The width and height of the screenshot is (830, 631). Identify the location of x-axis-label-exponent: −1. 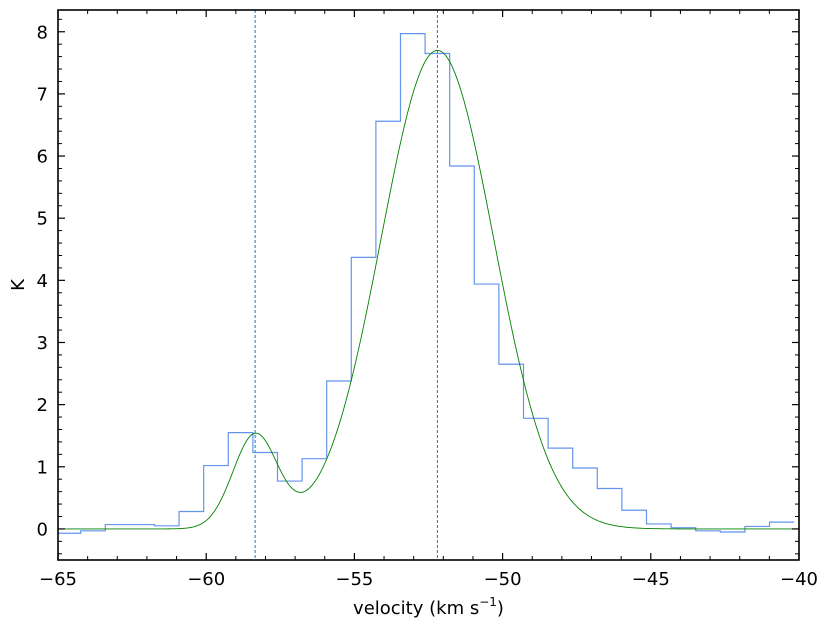
(488, 602).